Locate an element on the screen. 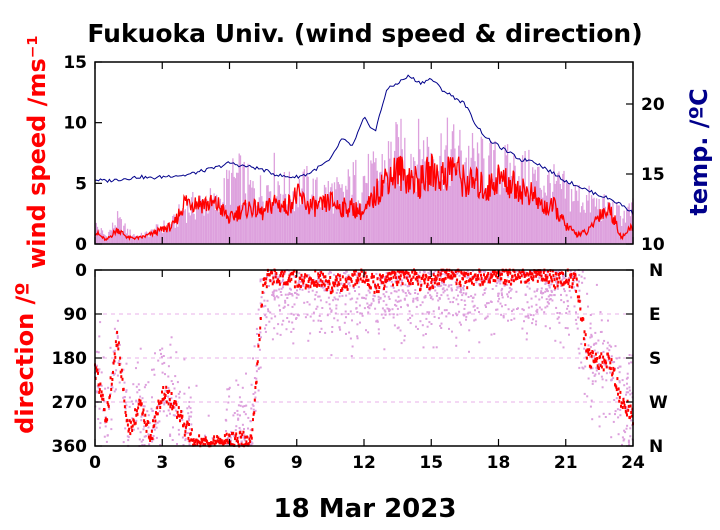 This screenshot has width=720, height=530. direction-tick-label: 180 is located at coordinates (70, 359).